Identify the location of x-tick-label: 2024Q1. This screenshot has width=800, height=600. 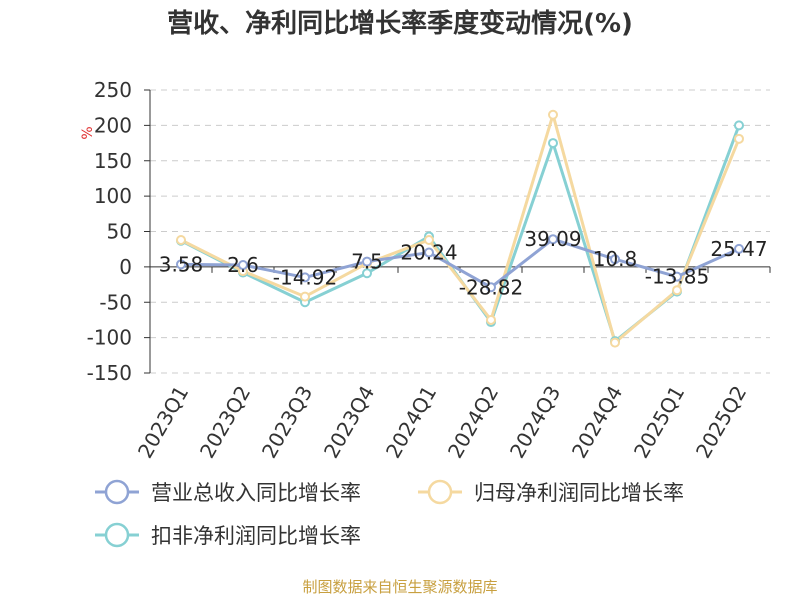
(411, 422).